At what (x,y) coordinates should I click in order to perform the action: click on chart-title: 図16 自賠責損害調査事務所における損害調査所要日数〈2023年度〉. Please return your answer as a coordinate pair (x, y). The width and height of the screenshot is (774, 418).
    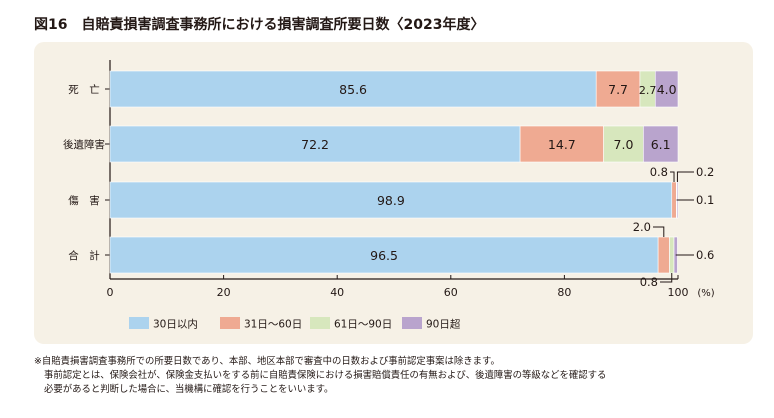
    Looking at the image, I should click on (259, 25).